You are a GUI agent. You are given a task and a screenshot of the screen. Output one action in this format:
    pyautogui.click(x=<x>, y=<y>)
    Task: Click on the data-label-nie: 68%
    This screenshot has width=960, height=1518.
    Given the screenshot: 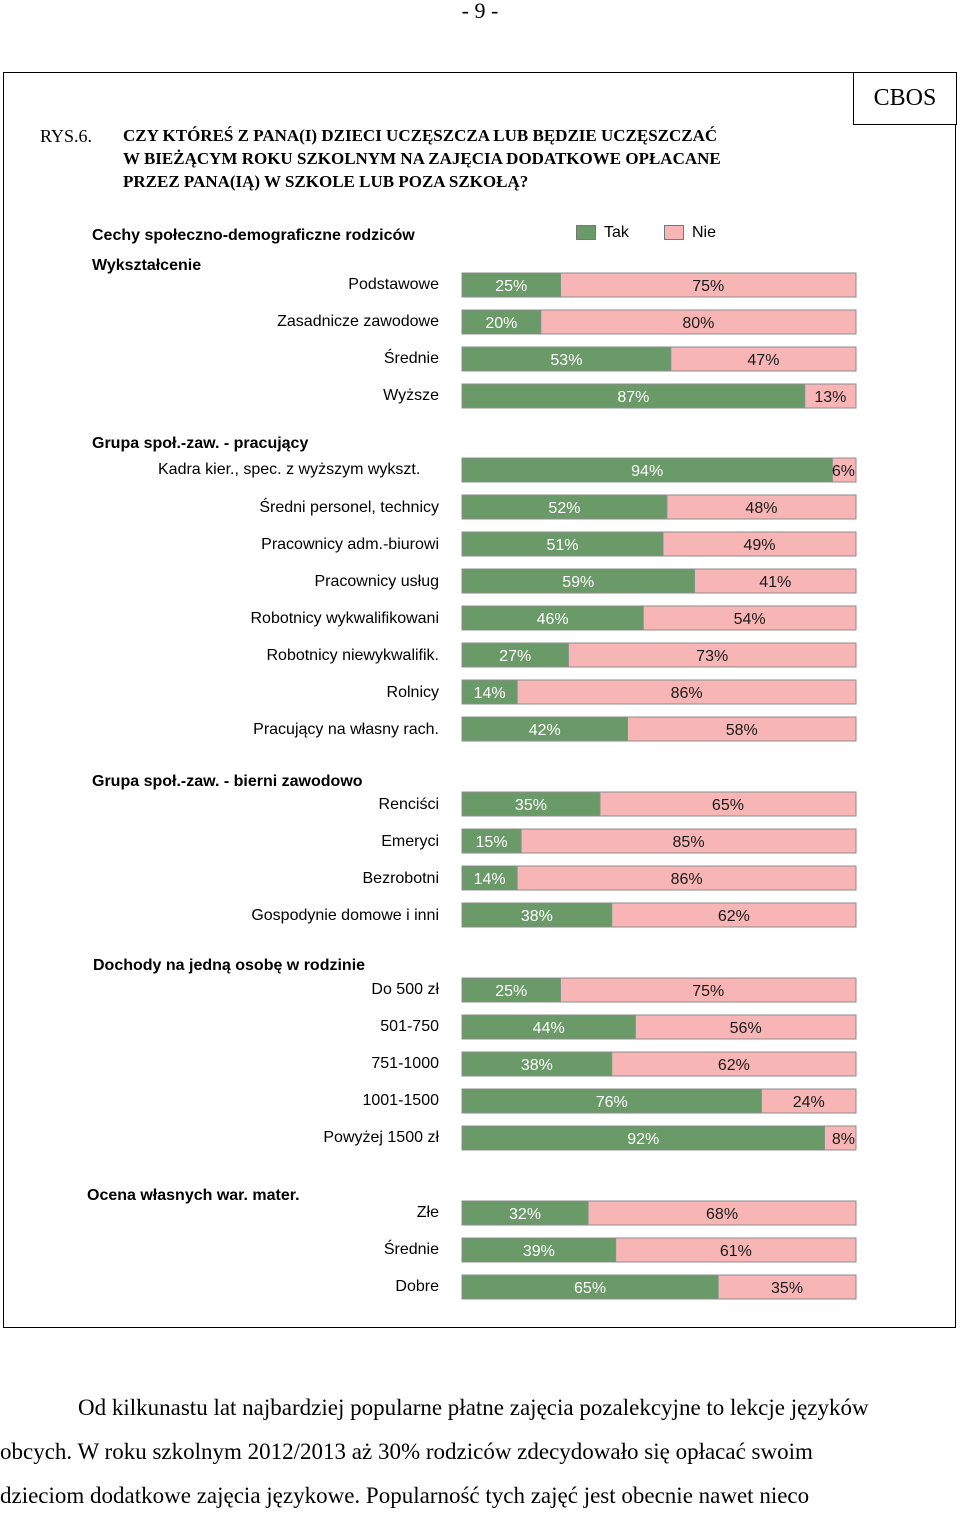 What is the action you would take?
    pyautogui.click(x=722, y=1214)
    